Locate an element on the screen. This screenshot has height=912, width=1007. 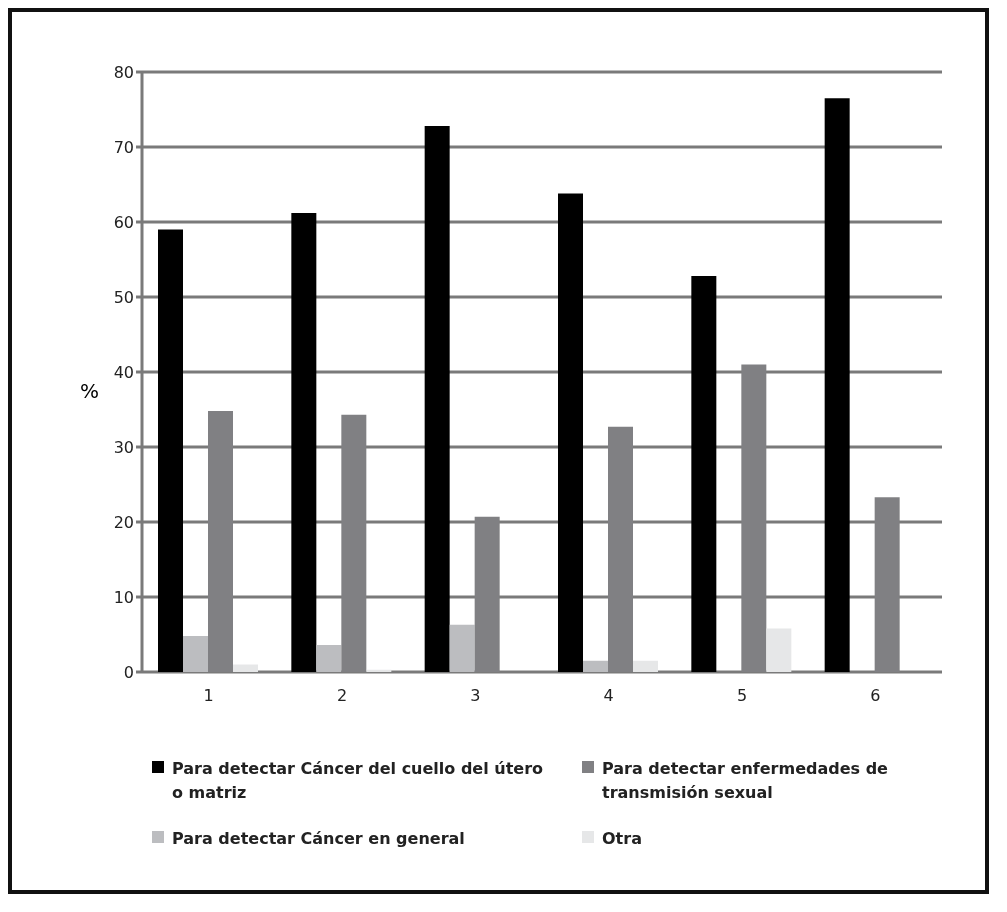
y-tick-label: 20 is located at coordinates (123, 522).